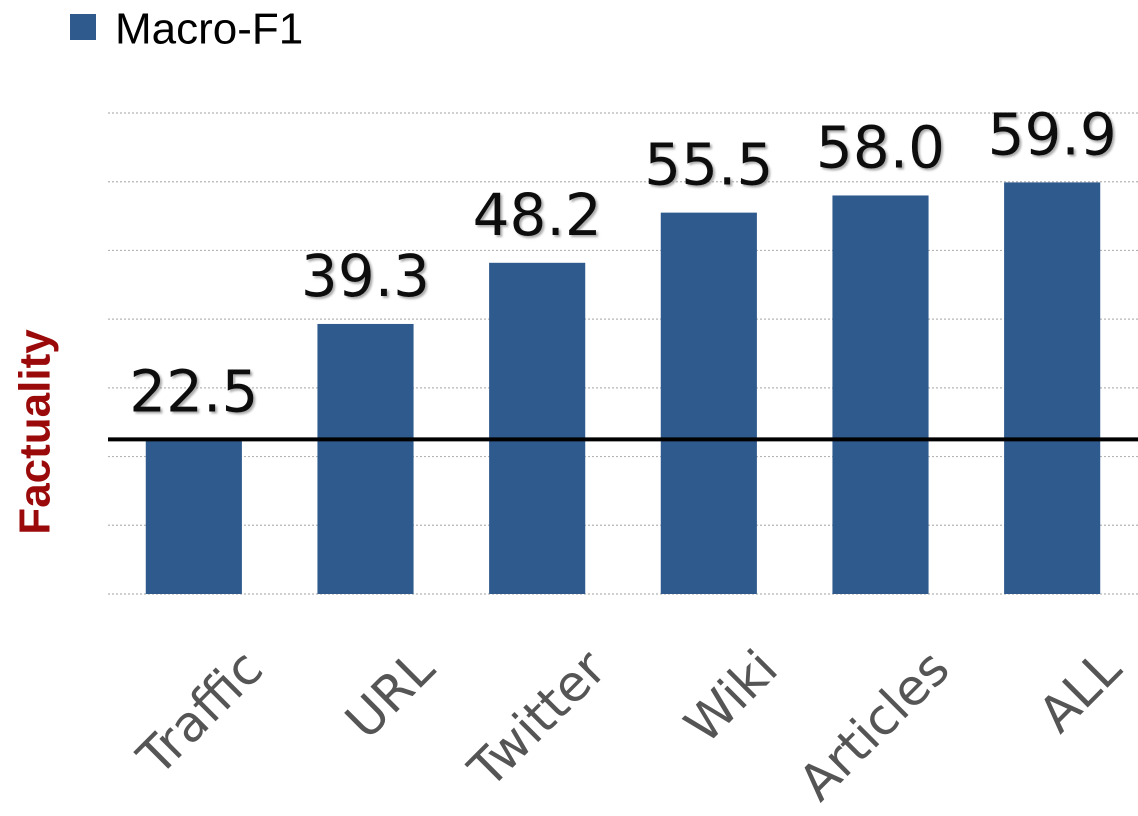 The height and width of the screenshot is (816, 1138). What do you see at coordinates (35, 432) in the screenshot?
I see `y-axis-label: Factuality` at bounding box center [35, 432].